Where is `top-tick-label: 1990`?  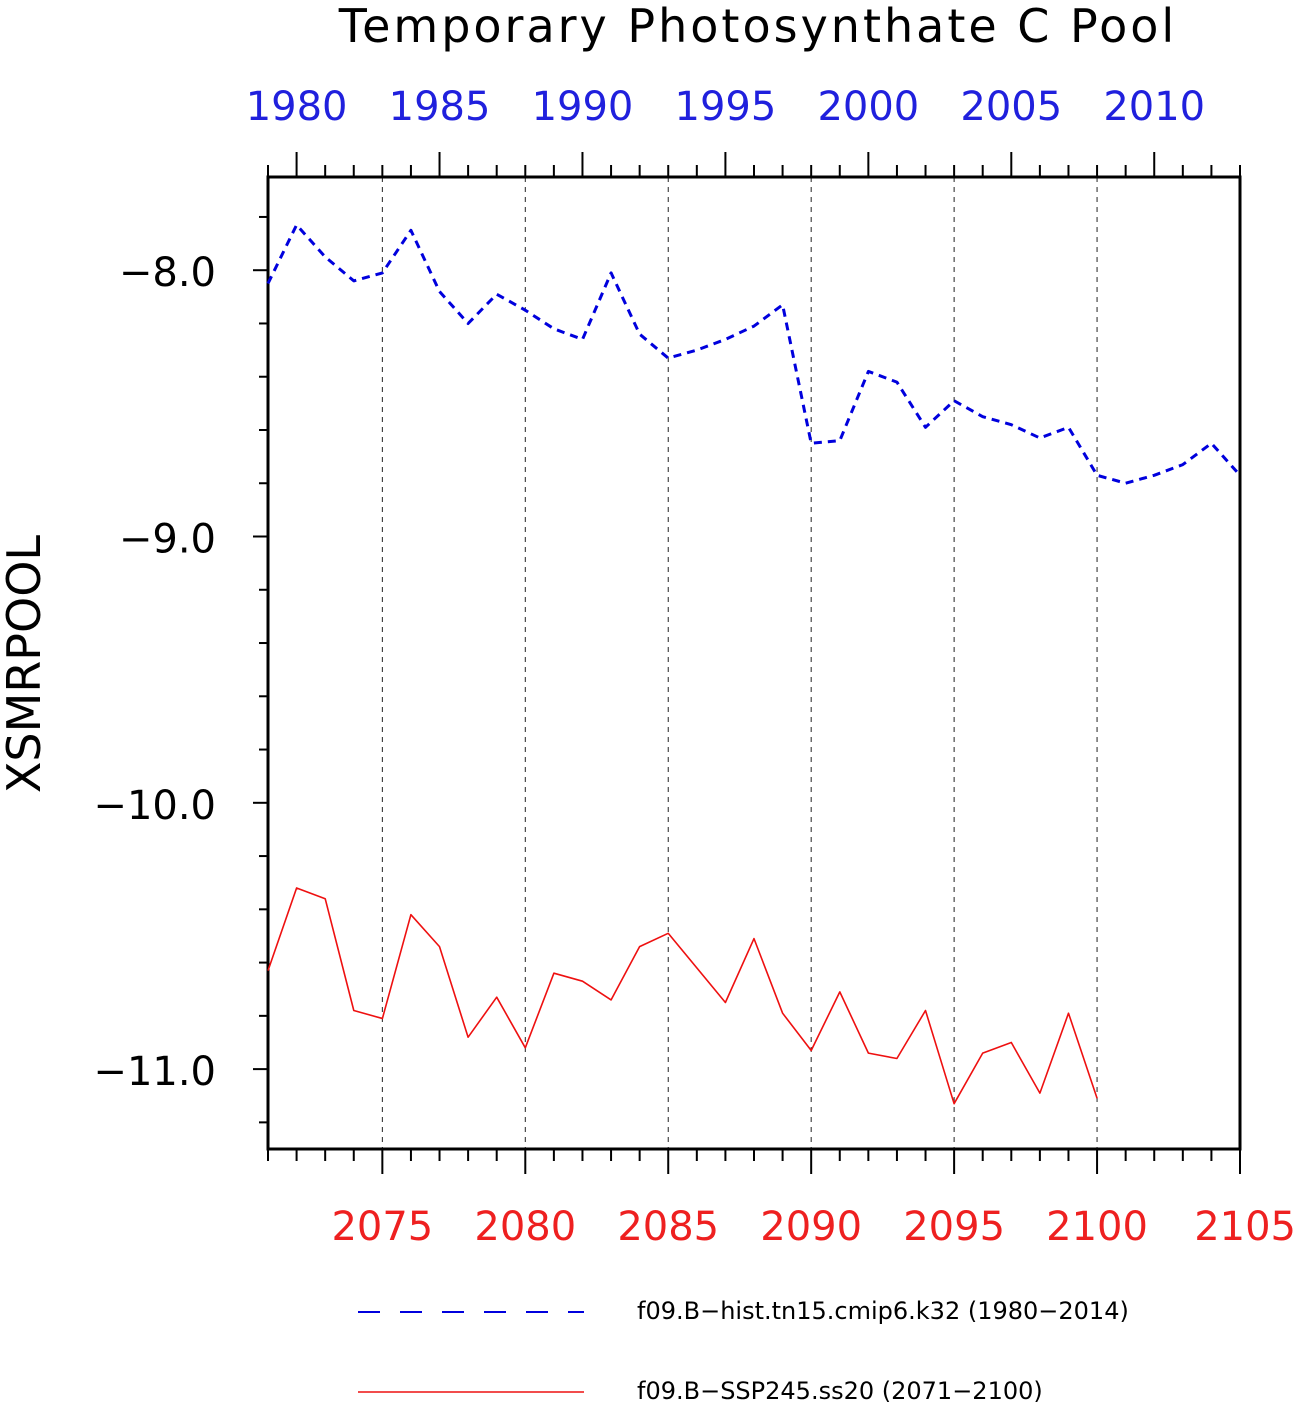 top-tick-label: 1990 is located at coordinates (583, 107).